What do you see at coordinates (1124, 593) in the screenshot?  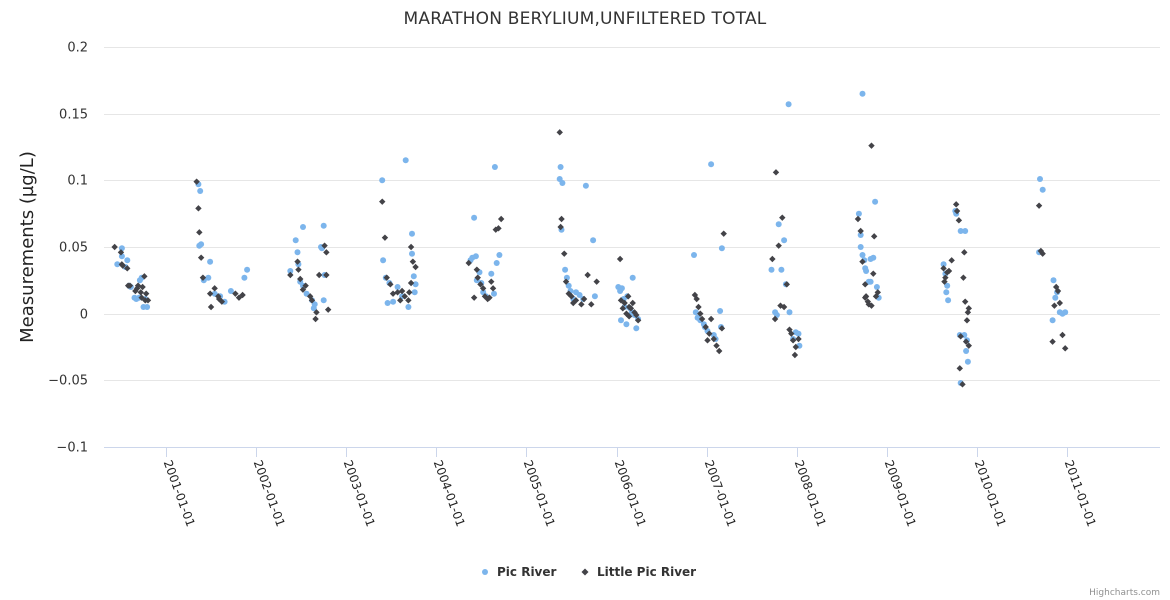 I see `credits-link: Highcharts.com` at bounding box center [1124, 593].